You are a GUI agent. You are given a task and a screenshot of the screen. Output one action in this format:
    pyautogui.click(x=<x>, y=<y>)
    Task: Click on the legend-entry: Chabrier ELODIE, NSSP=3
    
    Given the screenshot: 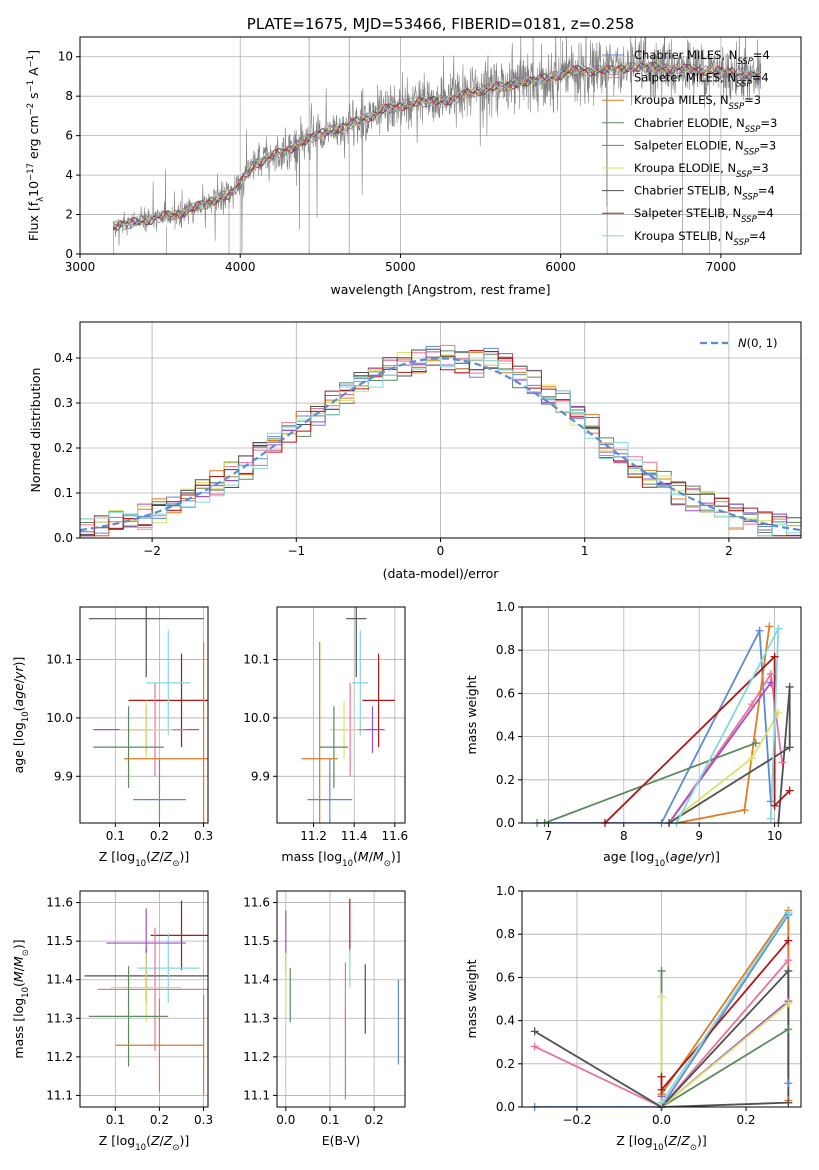 What is the action you would take?
    pyautogui.click(x=705, y=125)
    